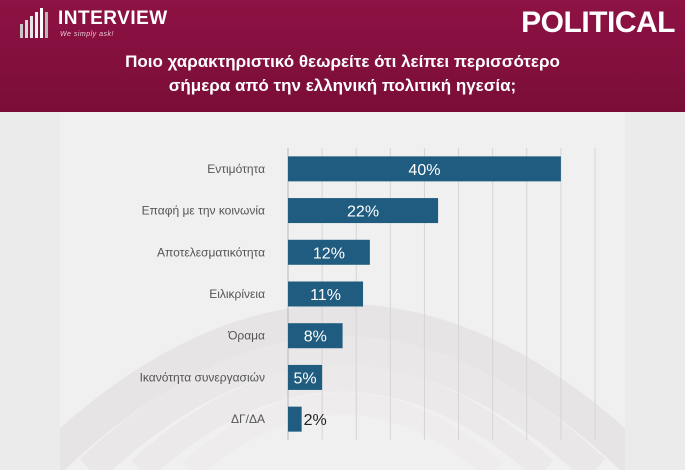  What do you see at coordinates (342, 85) in the screenshot?
I see `question-line-2: σήμερα από την ελληνική πολιτική ηγεσία;` at bounding box center [342, 85].